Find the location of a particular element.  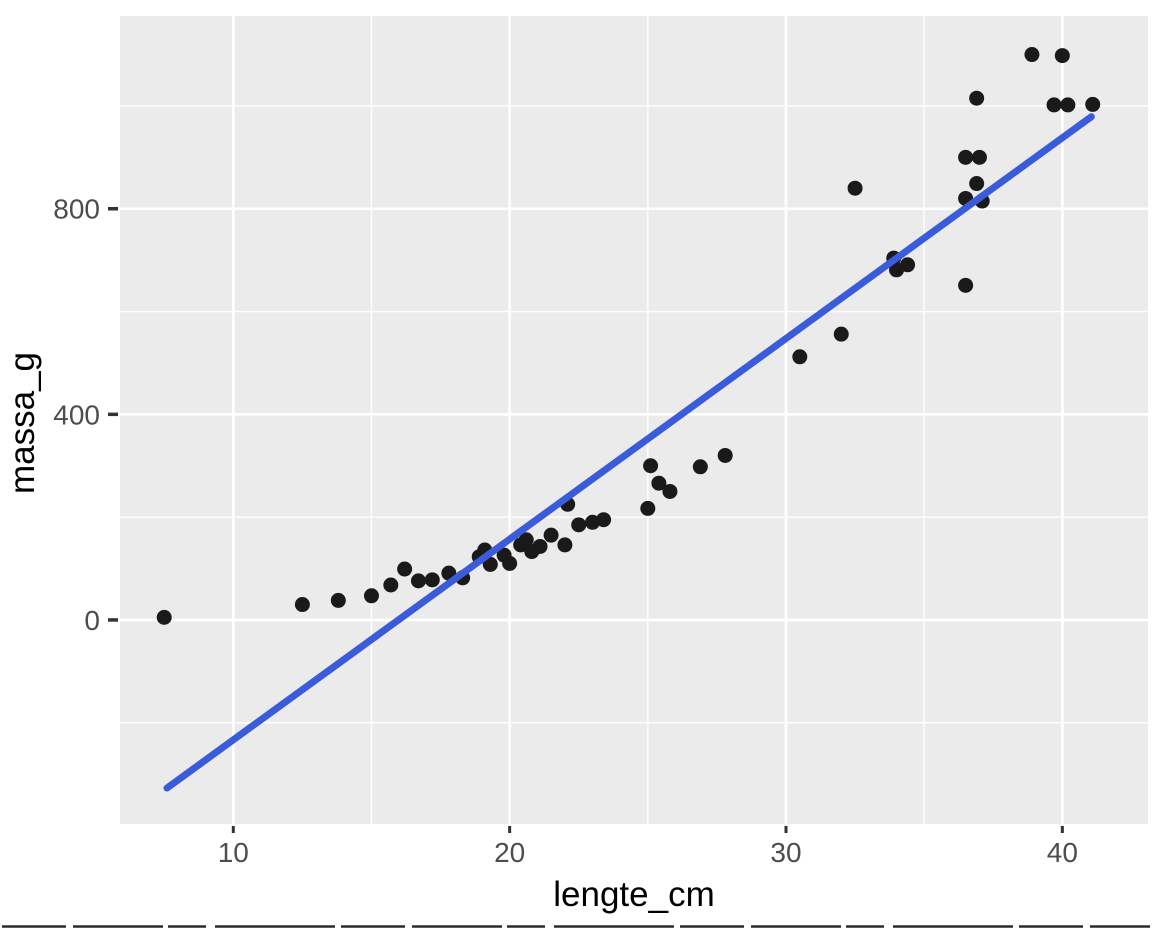

x-tick-label: 20 is located at coordinates (509, 852).